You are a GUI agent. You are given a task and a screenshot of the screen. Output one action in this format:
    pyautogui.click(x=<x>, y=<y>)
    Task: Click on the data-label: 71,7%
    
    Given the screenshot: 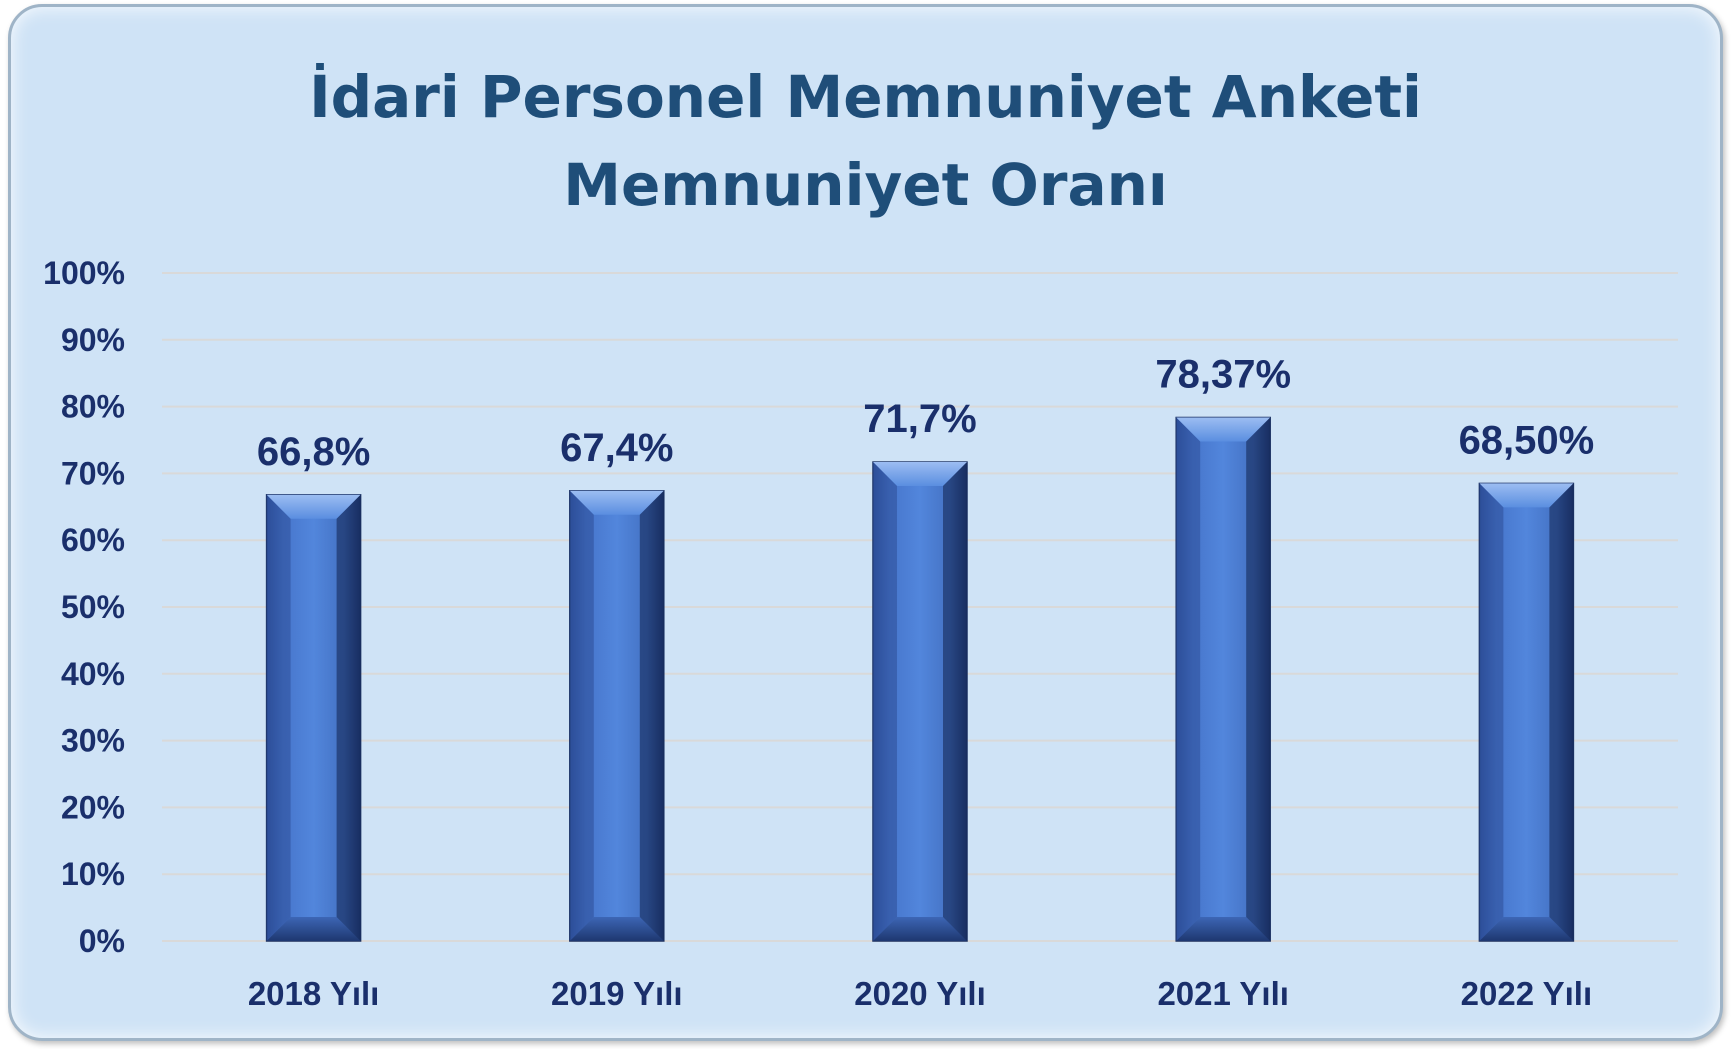 What is the action you would take?
    pyautogui.click(x=919, y=419)
    